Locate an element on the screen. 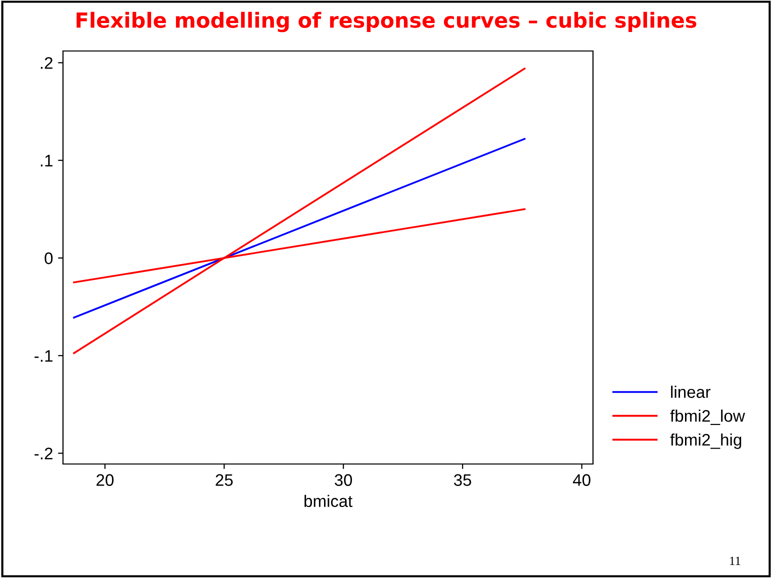 This screenshot has width=772, height=578. x-tick-label: 25 is located at coordinates (224, 480).